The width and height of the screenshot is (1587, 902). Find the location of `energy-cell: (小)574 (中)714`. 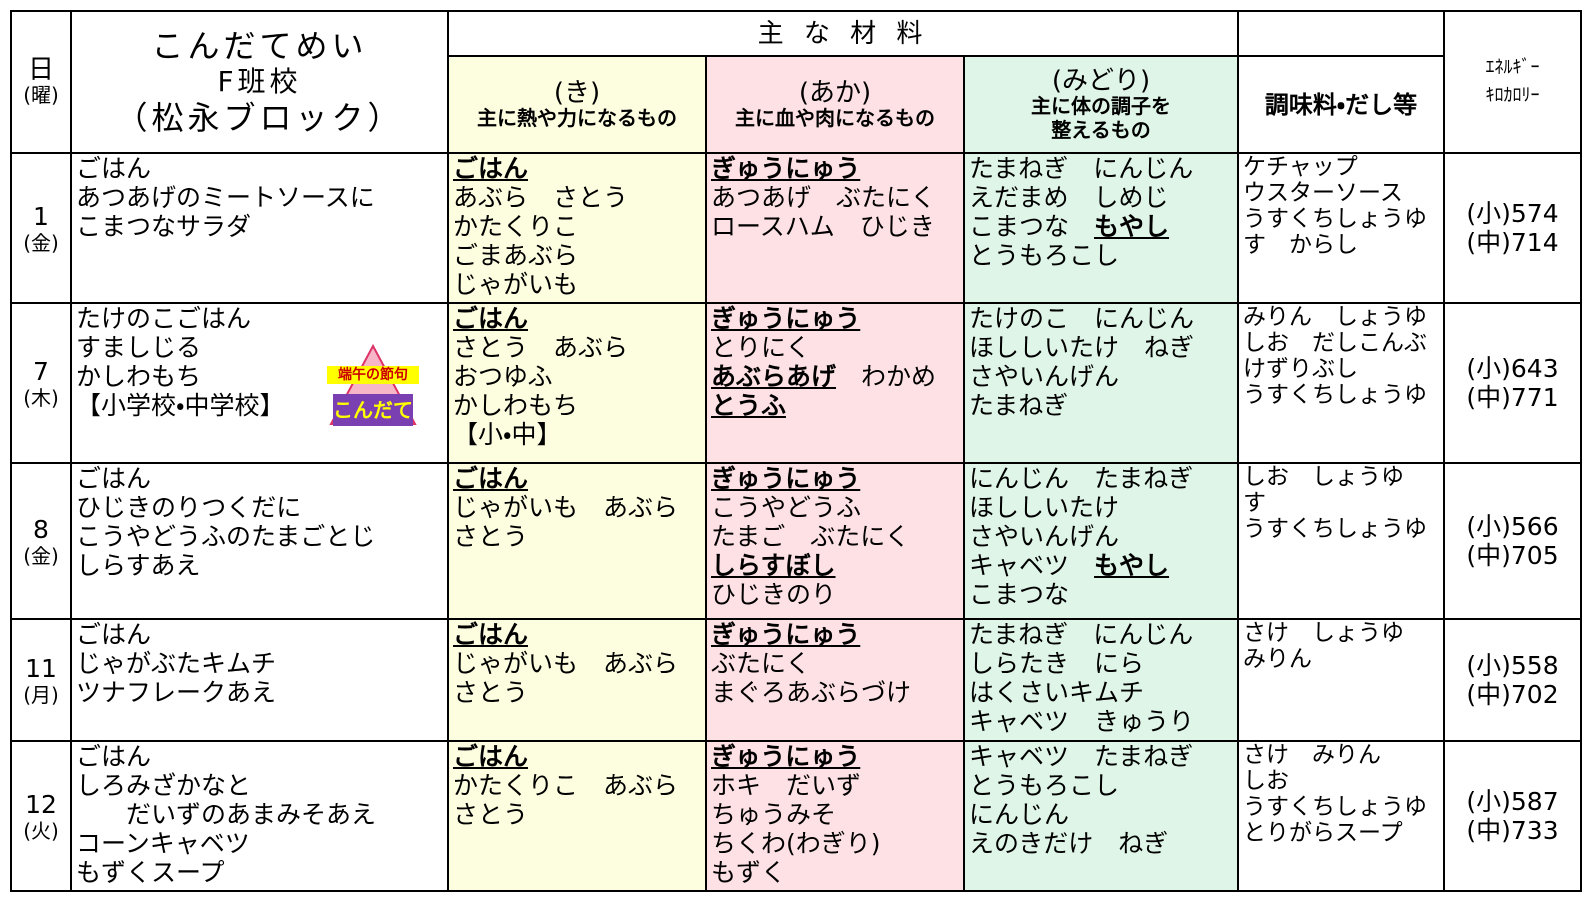

energy-cell: (小)574 (中)714 is located at coordinates (1512, 228).